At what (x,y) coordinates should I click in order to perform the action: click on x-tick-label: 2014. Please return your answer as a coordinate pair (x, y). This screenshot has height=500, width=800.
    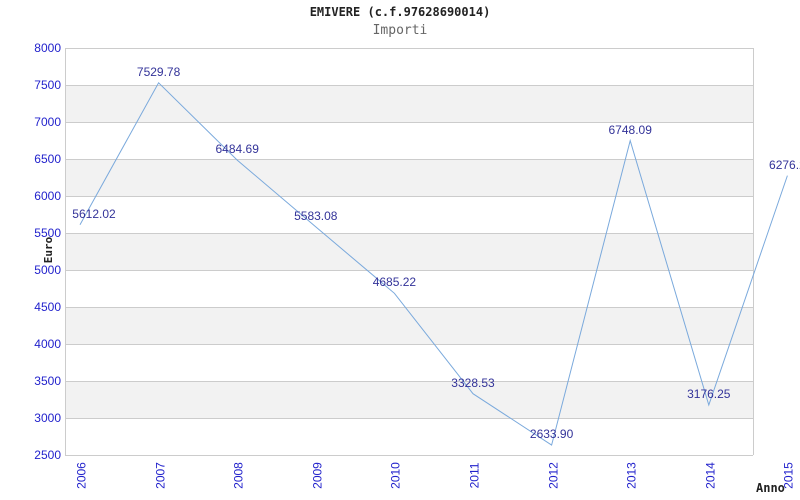
    Looking at the image, I should click on (710, 475).